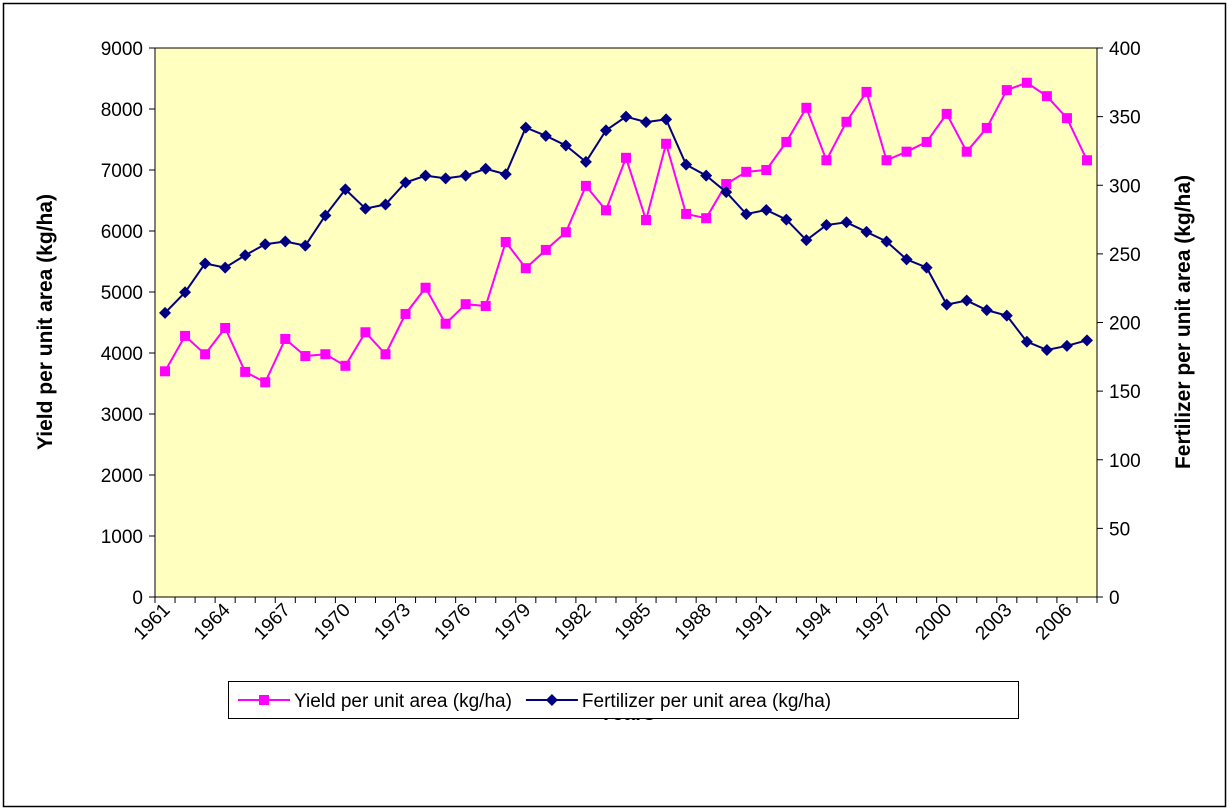 This screenshot has height=810, width=1229. Describe the element at coordinates (1125, 255) in the screenshot. I see `y2-tick-label: 250` at that location.